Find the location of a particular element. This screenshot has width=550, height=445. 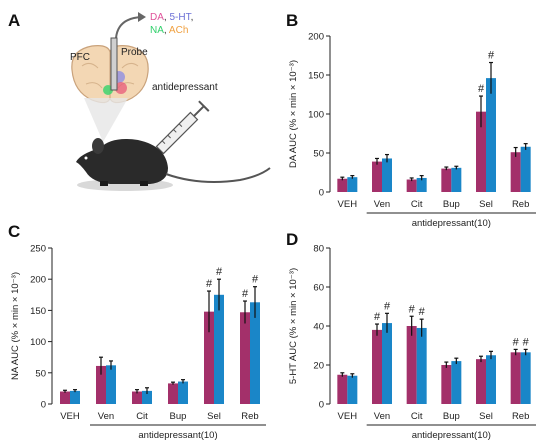

panel-d-x-tick-label: Bup is located at coordinates (451, 416).